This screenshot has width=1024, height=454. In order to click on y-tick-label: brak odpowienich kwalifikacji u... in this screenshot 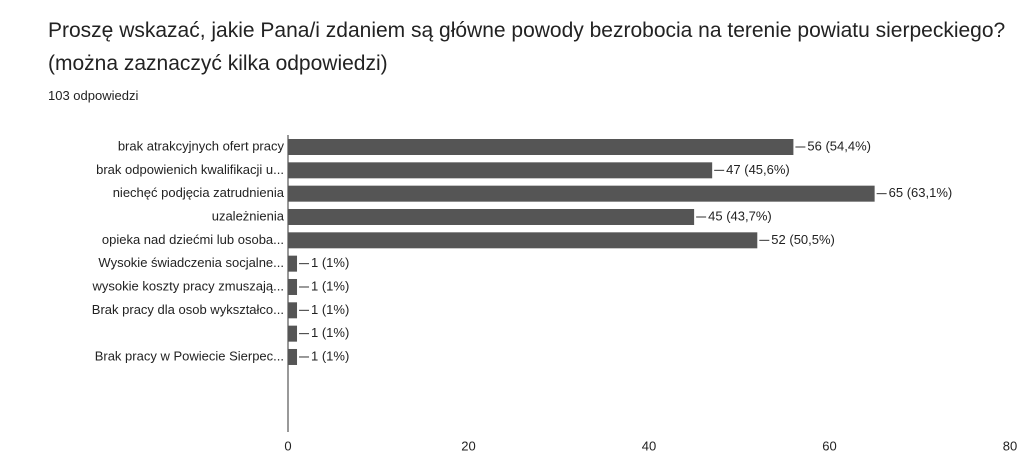, I will do `click(190, 169)`.